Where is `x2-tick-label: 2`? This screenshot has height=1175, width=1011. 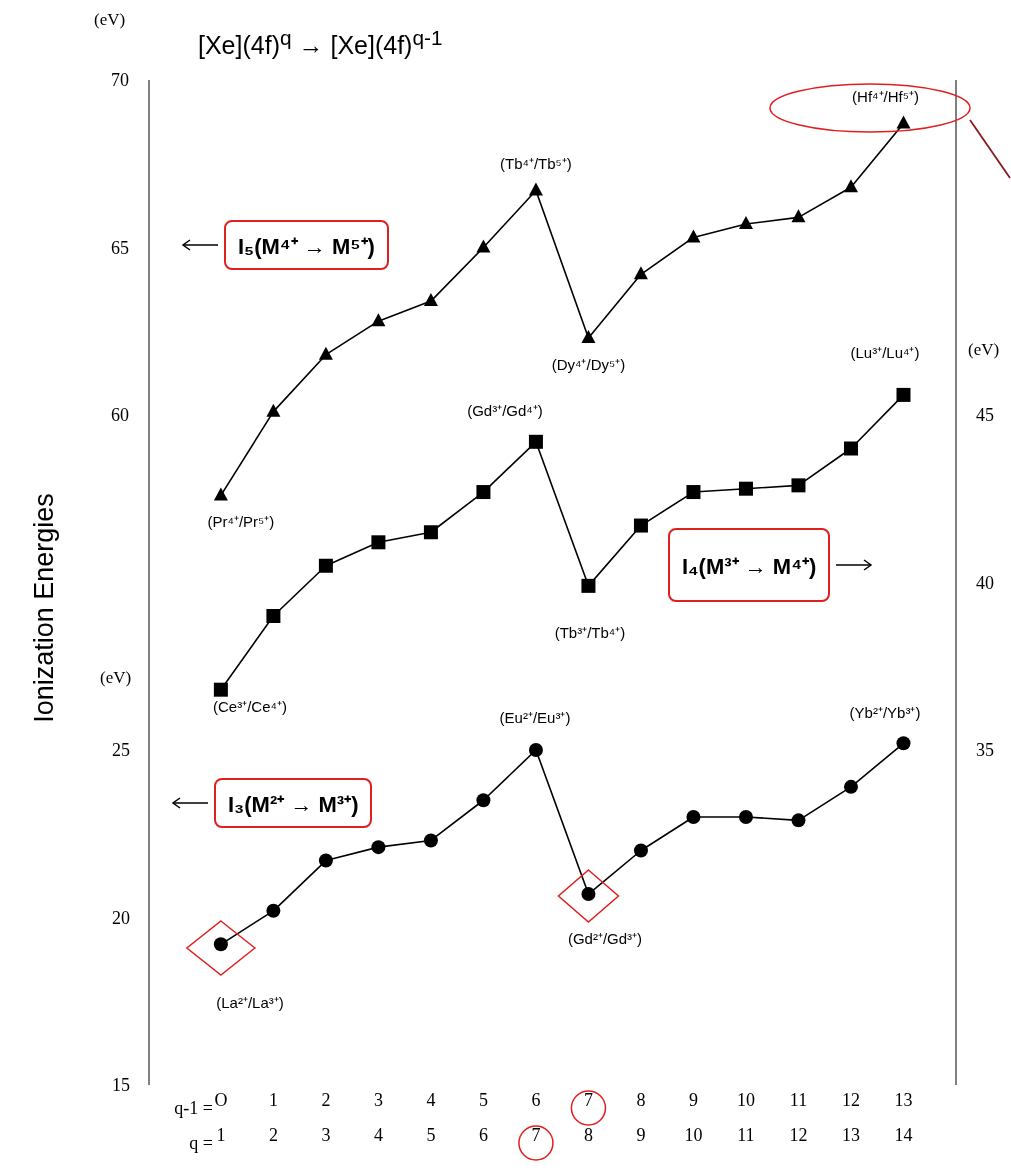 x2-tick-label: 2 is located at coordinates (326, 1099).